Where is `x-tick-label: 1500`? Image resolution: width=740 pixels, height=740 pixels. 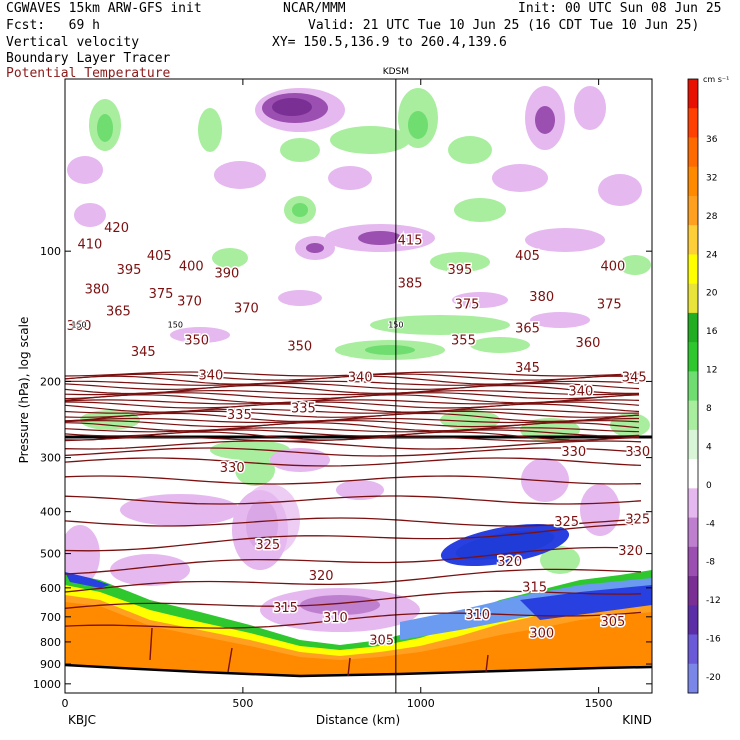
x-tick-label: 1500 is located at coordinates (599, 703).